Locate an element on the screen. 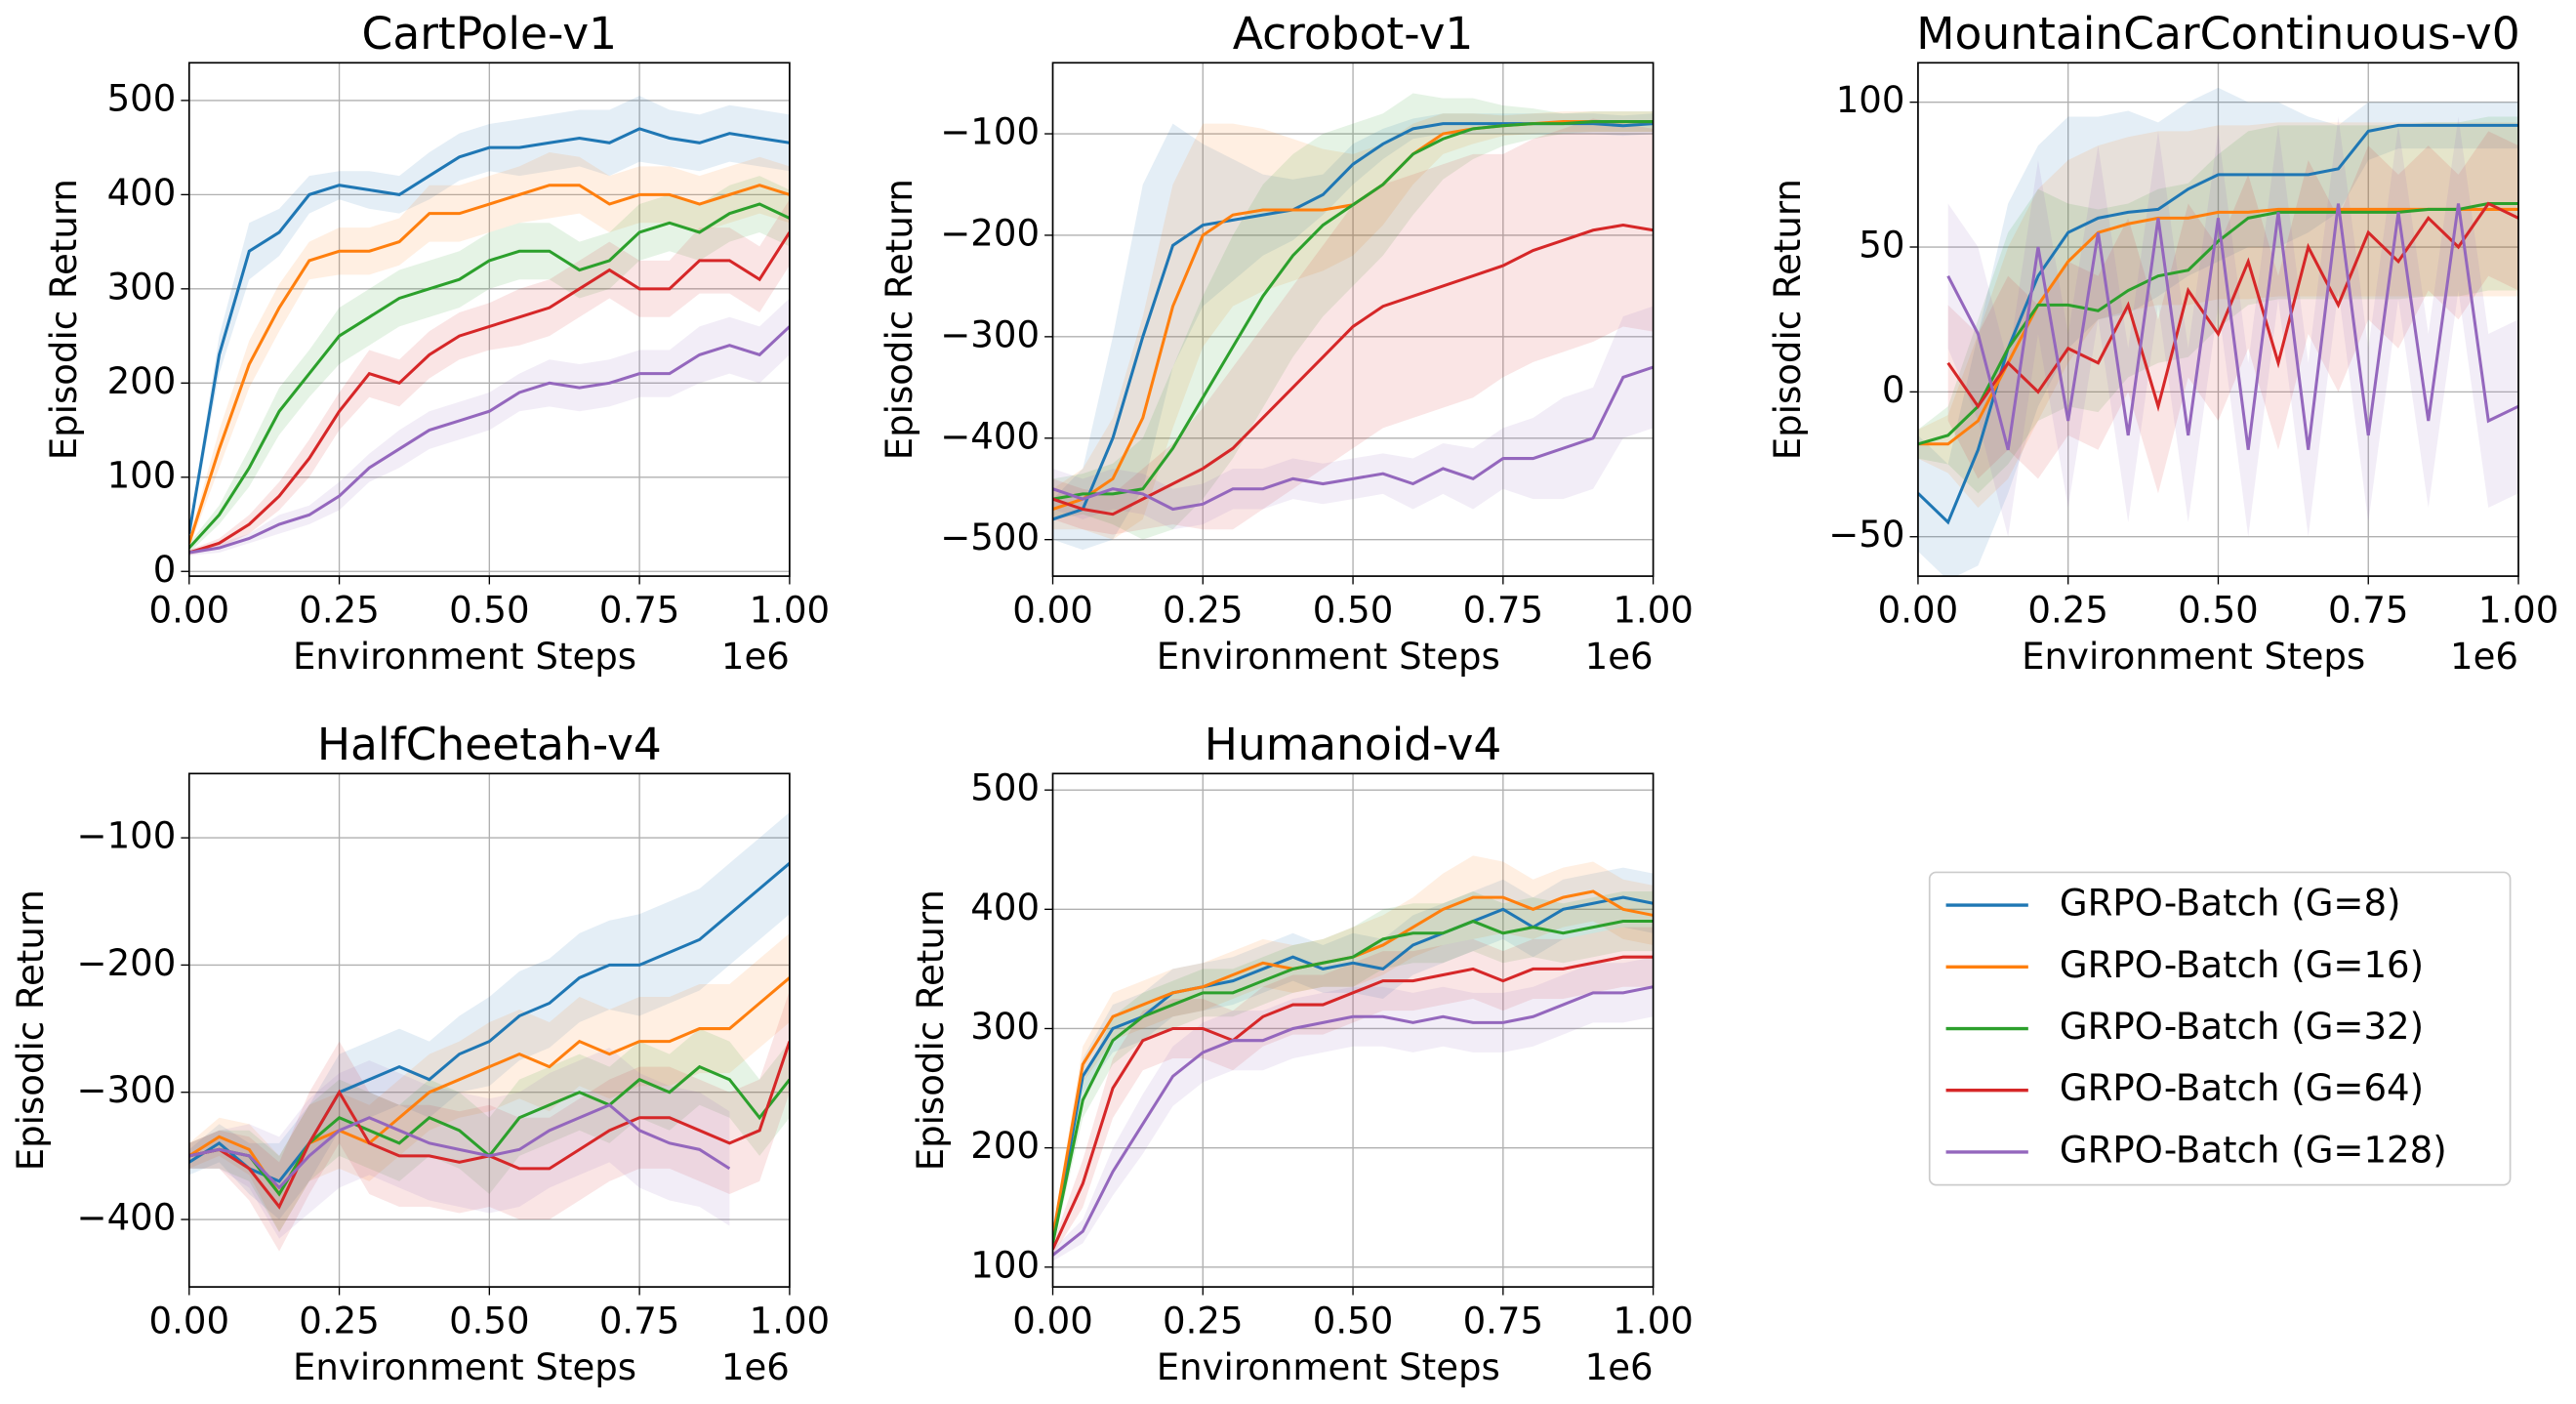 This screenshot has height=1404, width=2576. chart-title: Humanoid-v4 is located at coordinates (1353, 745).